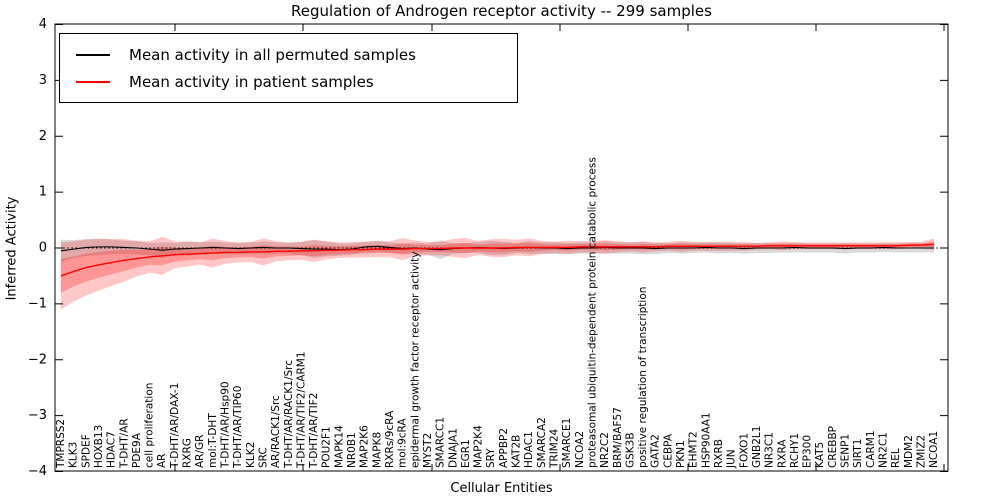 Image resolution: width=1000 pixels, height=500 pixels. Describe the element at coordinates (301, 410) in the screenshot. I see `x-tick-label: T-DHT/AR/TIF2/CARM1` at that location.